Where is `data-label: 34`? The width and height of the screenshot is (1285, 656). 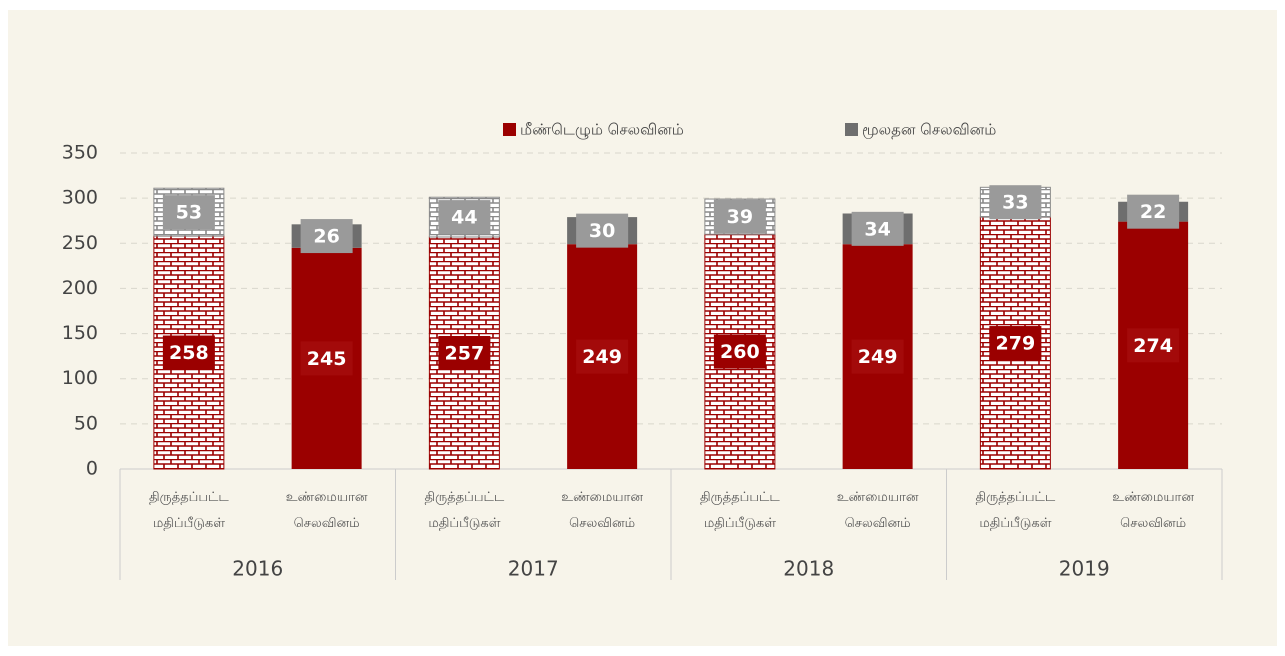 data-label: 34 is located at coordinates (877, 229).